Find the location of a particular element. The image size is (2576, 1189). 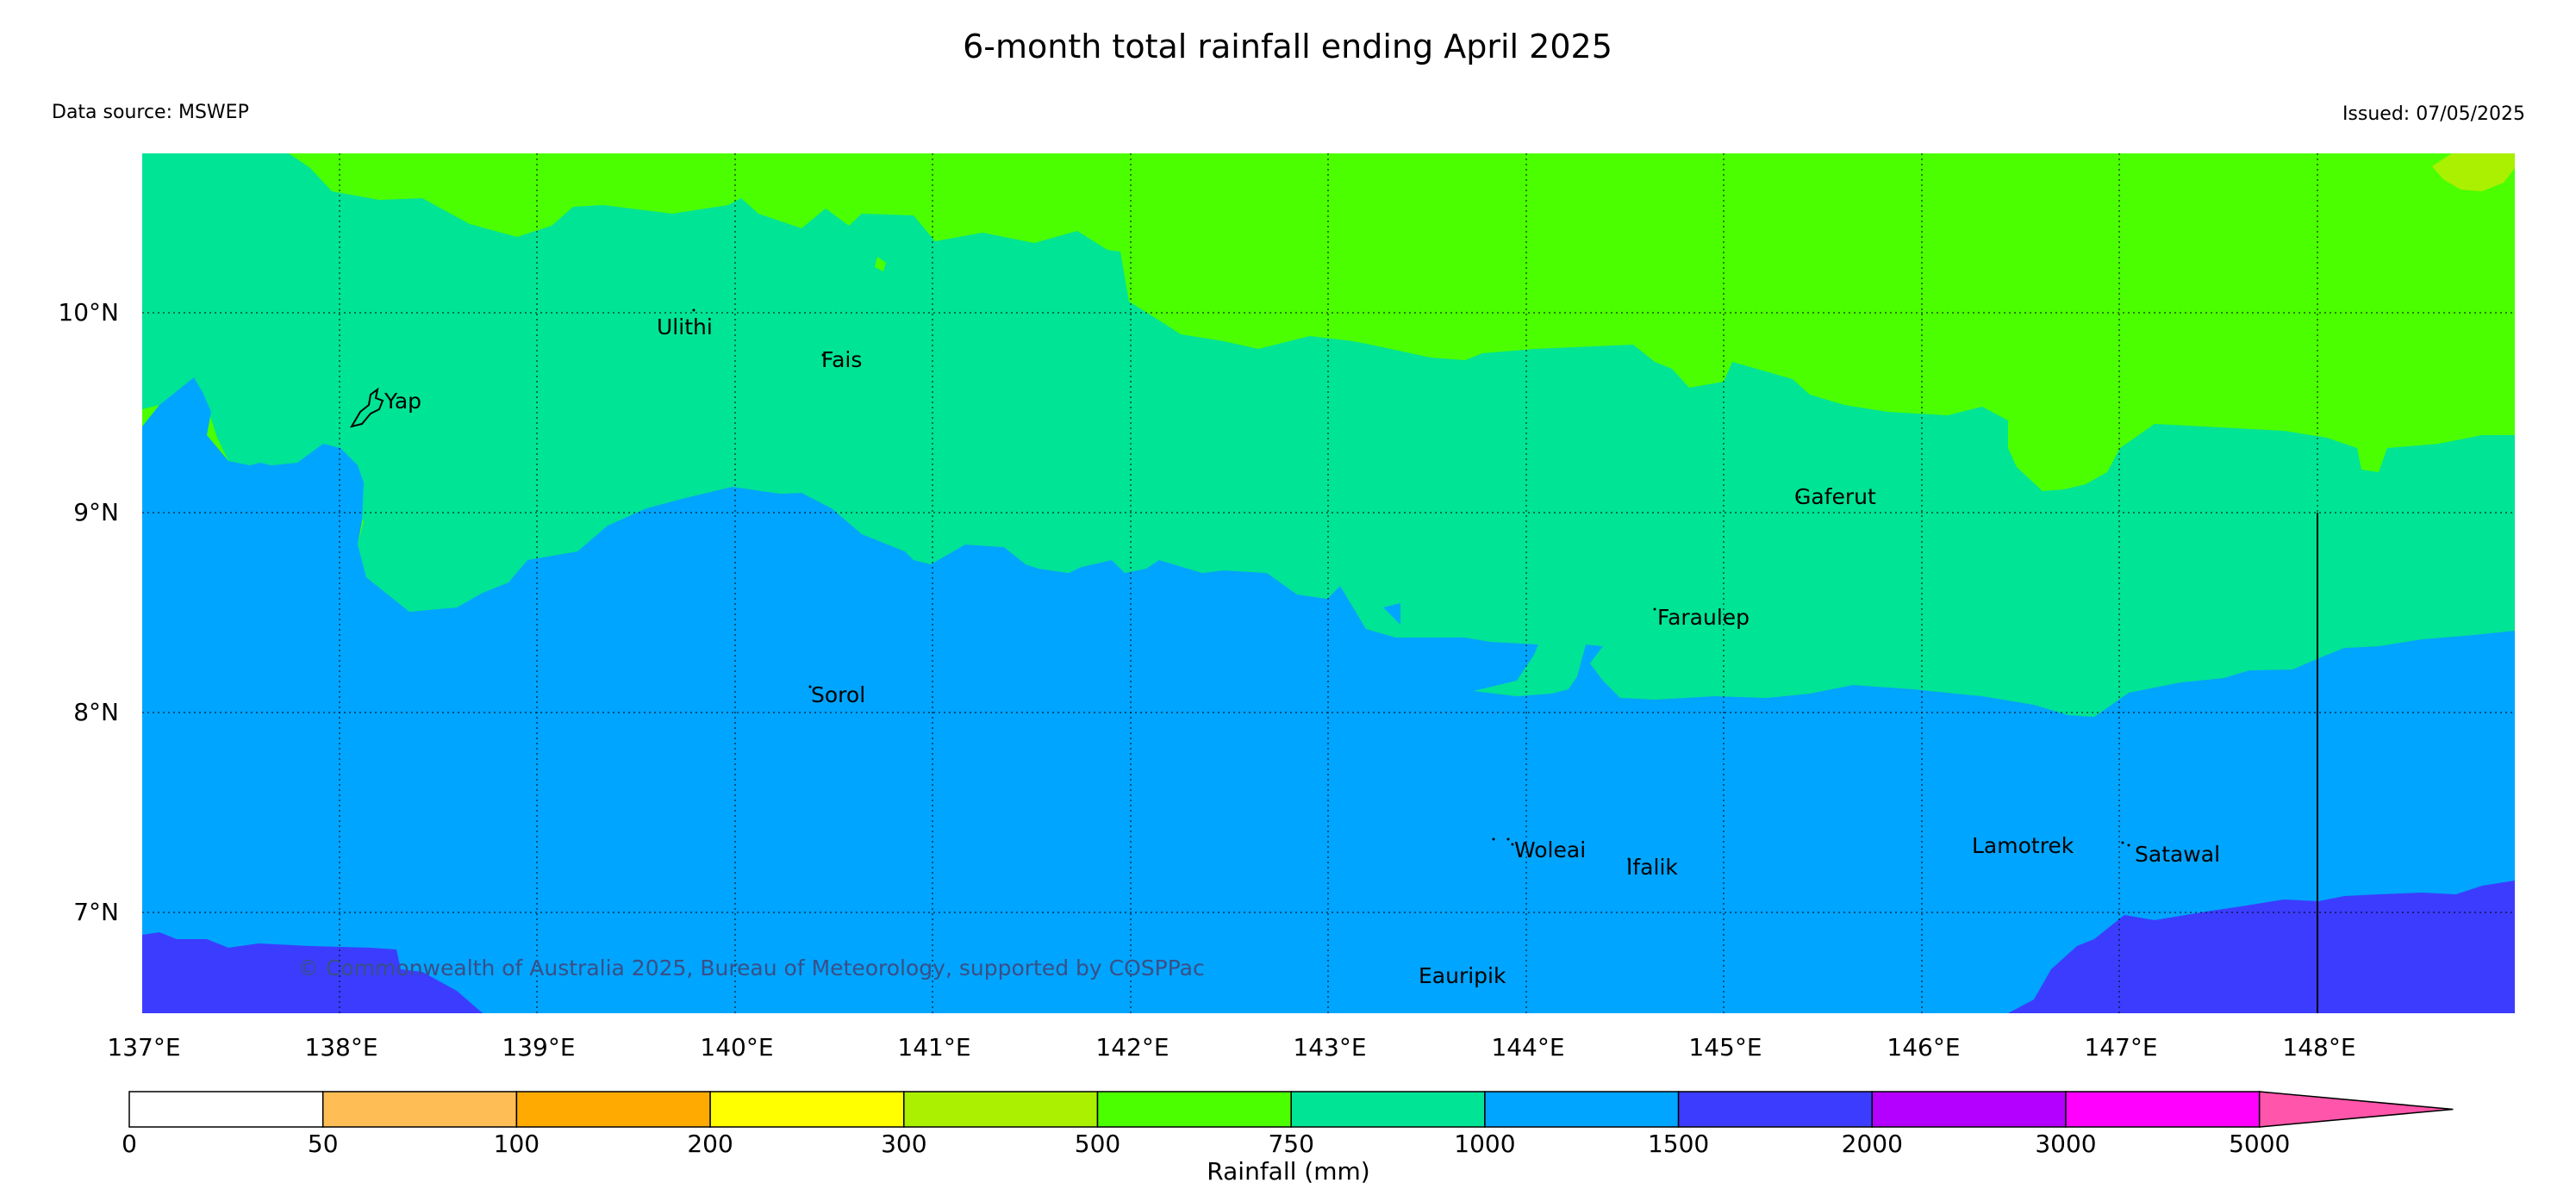

lat-label: 8°N is located at coordinates (96, 712).